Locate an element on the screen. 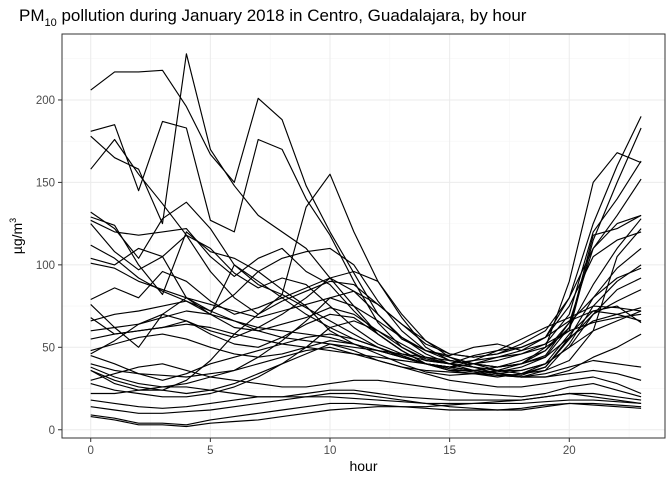 This screenshot has width=672, height=480. y-axis-label-superscript: 3 is located at coordinates (13, 220).